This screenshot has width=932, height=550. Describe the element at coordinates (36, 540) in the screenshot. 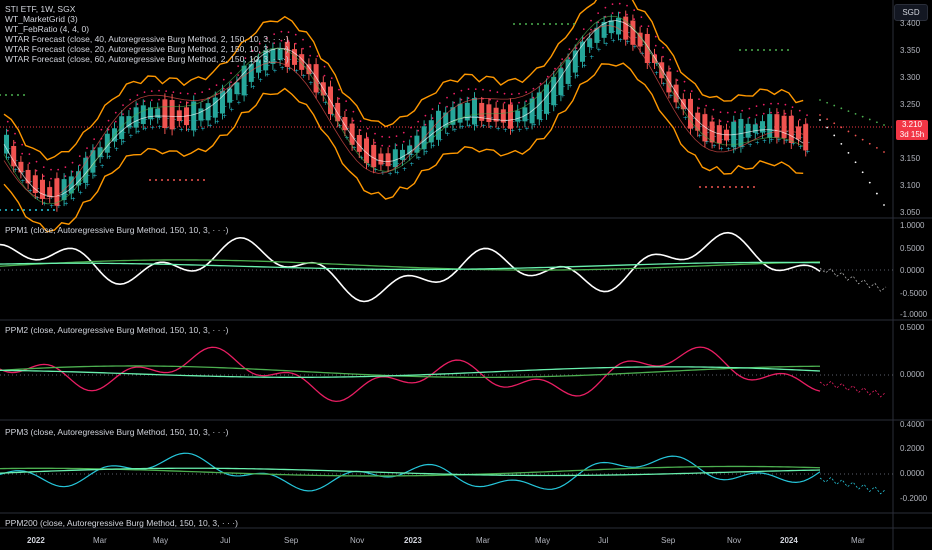

I see `time-tick: 2022` at that location.